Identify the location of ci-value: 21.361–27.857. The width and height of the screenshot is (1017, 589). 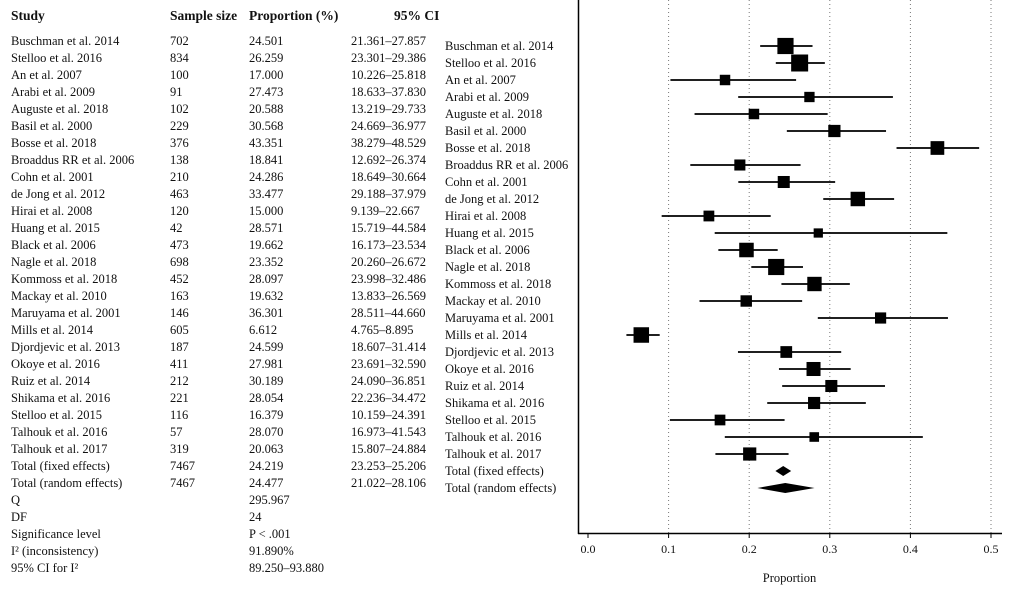
(388, 41).